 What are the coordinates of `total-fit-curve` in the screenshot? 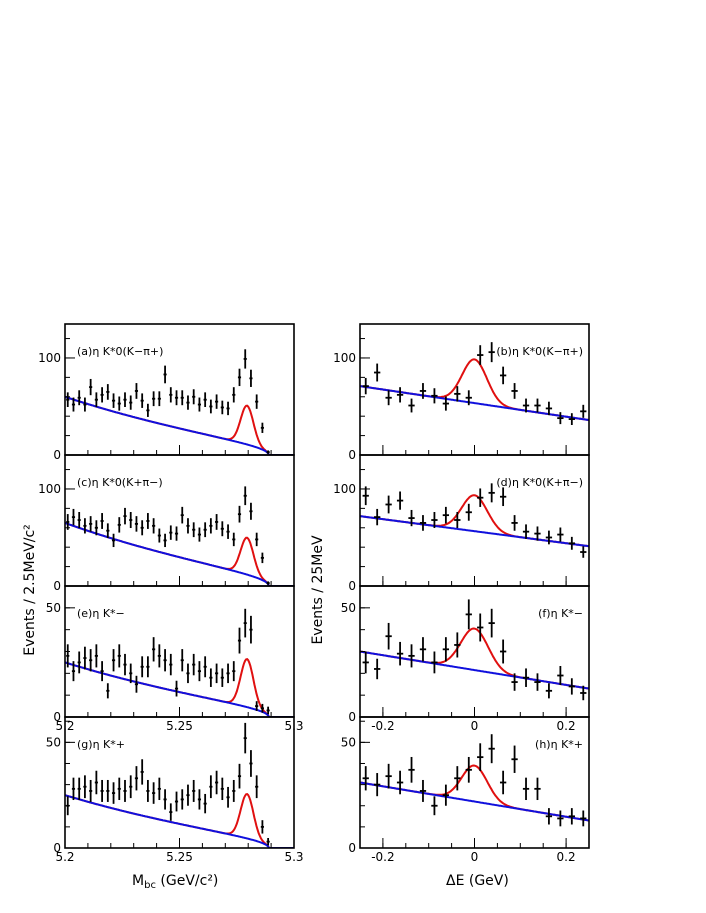 It's located at (474, 793).